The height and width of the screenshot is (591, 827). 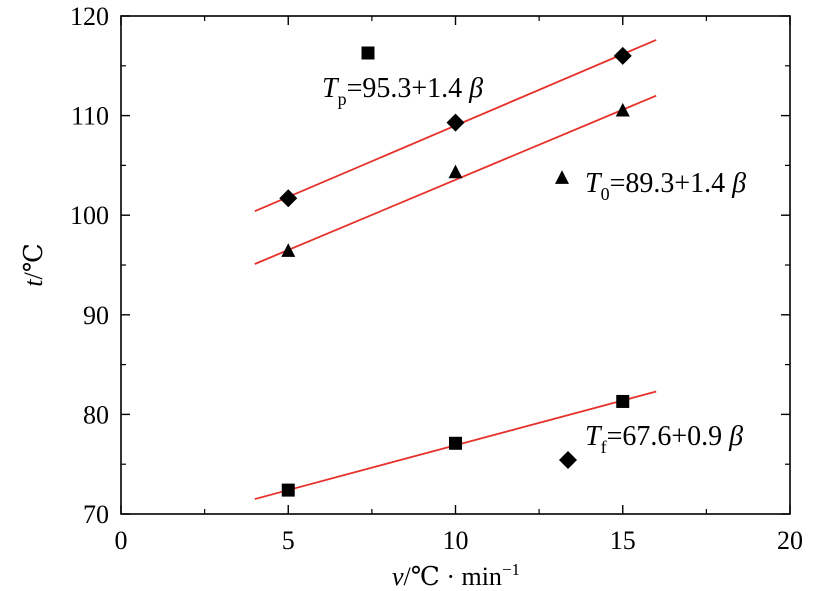 What do you see at coordinates (96, 315) in the screenshot?
I see `y-tick-label: 90` at bounding box center [96, 315].